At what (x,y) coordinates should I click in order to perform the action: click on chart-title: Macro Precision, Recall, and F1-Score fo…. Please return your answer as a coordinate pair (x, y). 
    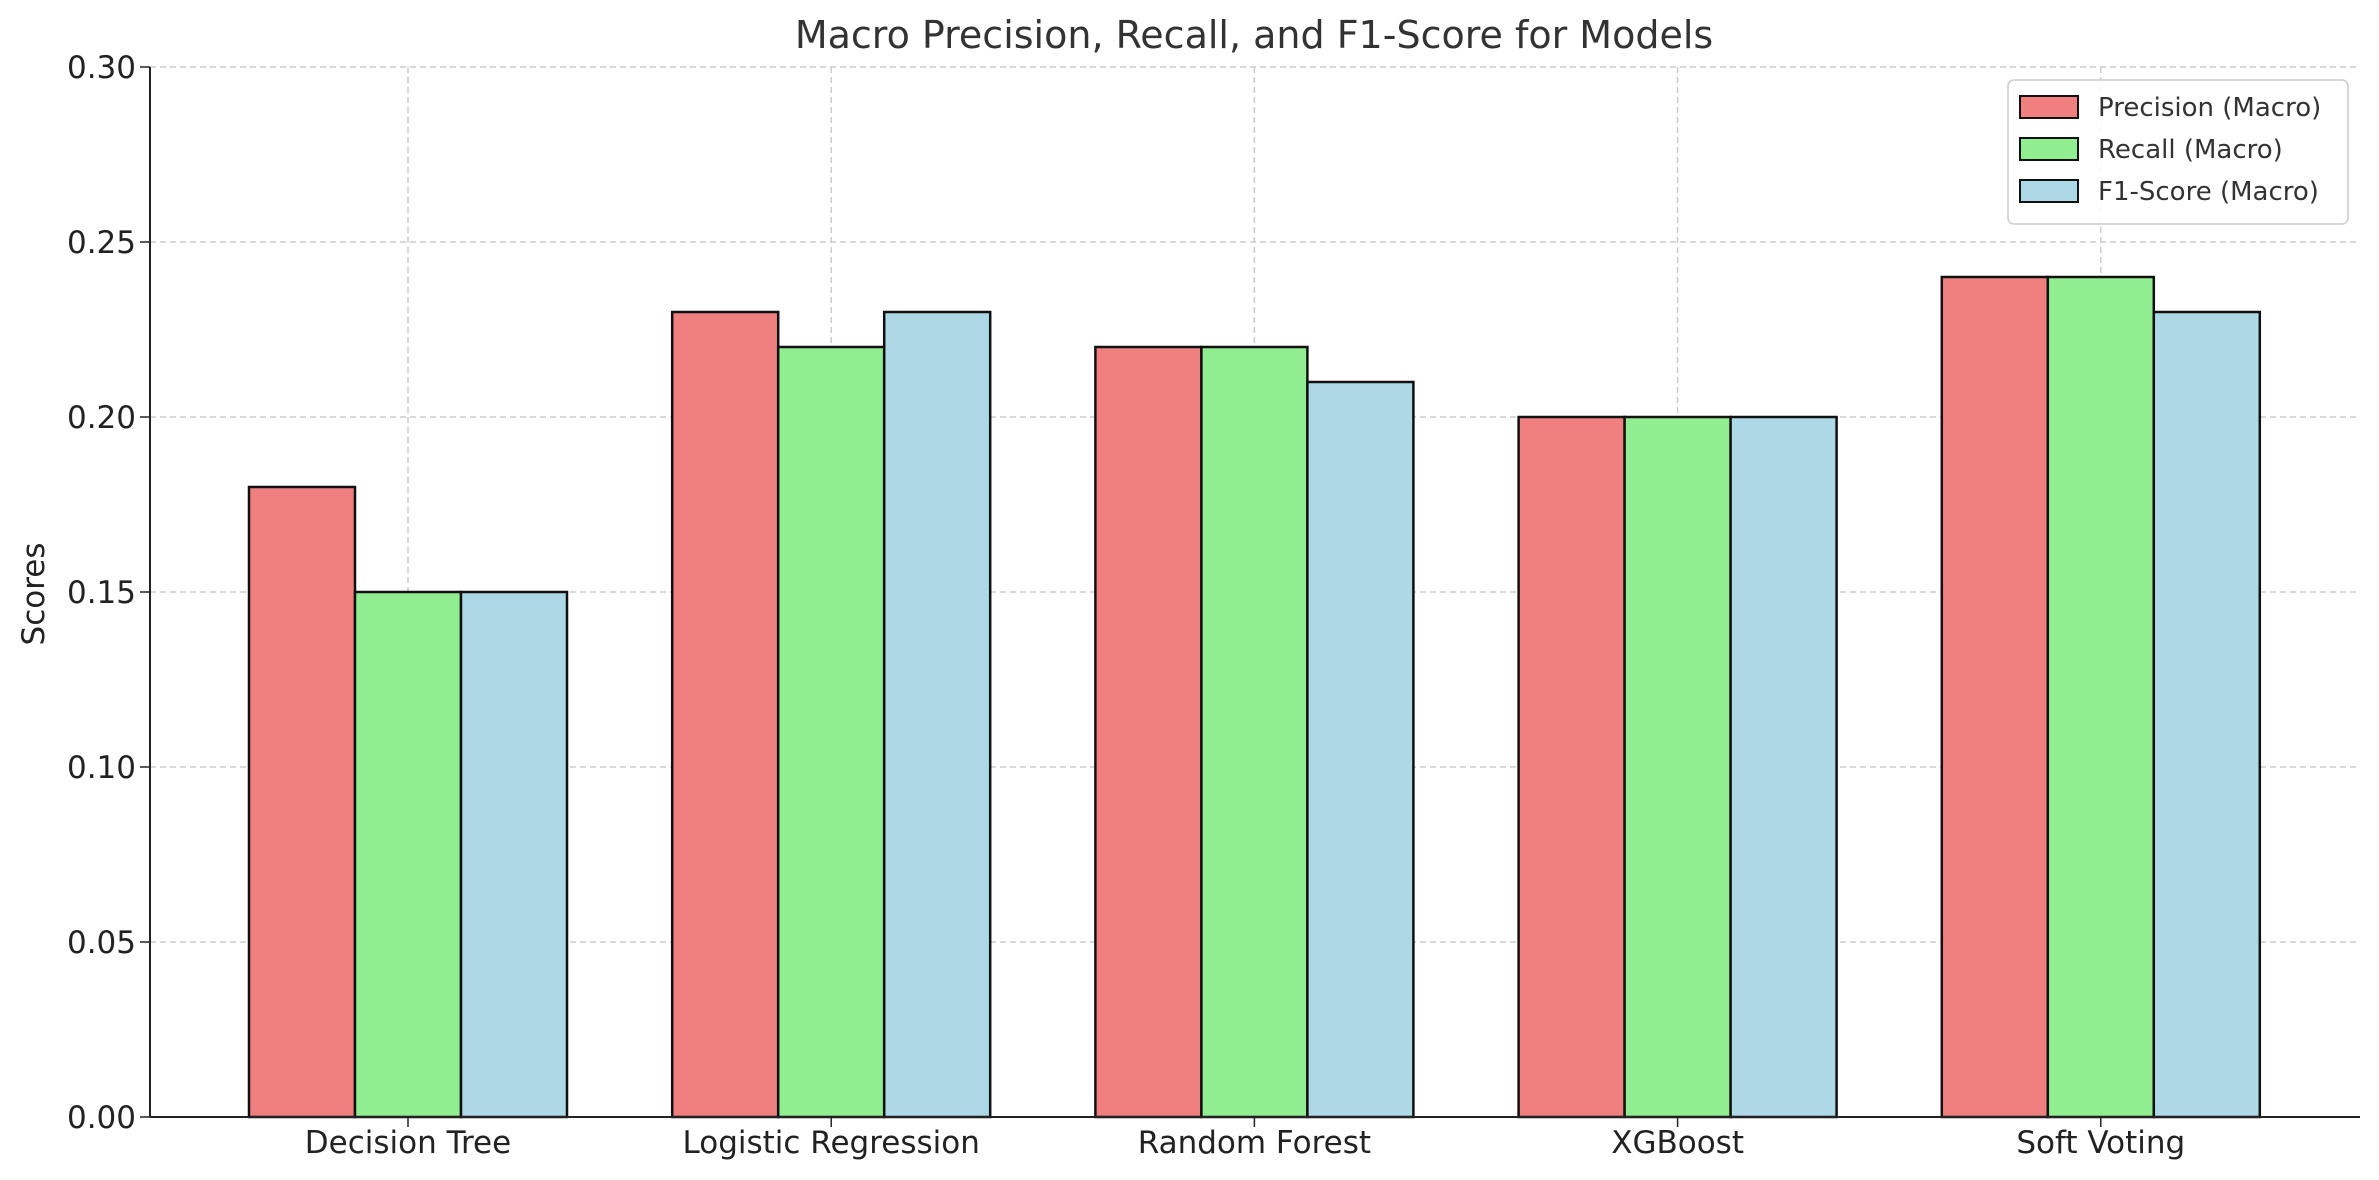
    Looking at the image, I should click on (1254, 35).